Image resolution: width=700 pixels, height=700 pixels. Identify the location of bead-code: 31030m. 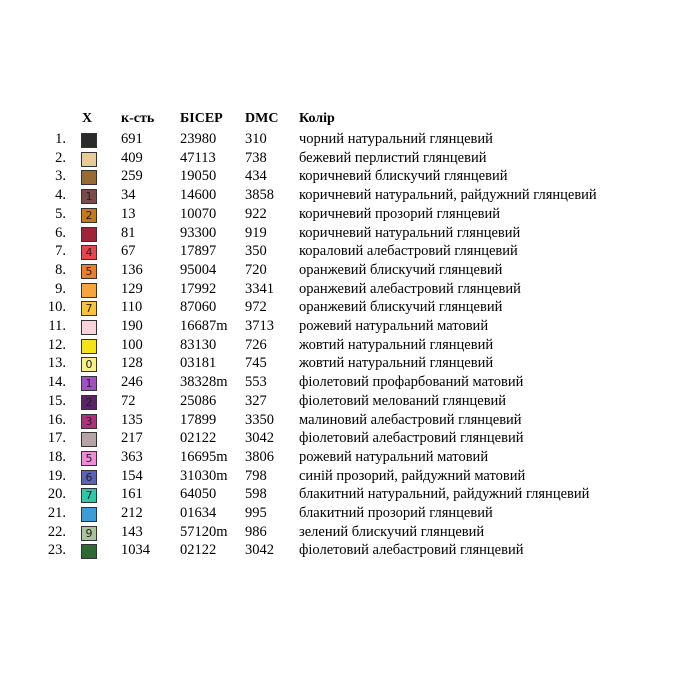
(204, 475).